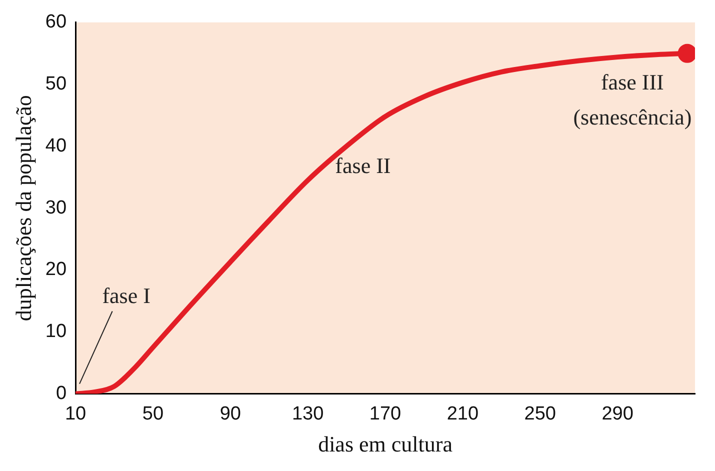  I want to click on x-axis-title: dias em cultura, so click(385, 444).